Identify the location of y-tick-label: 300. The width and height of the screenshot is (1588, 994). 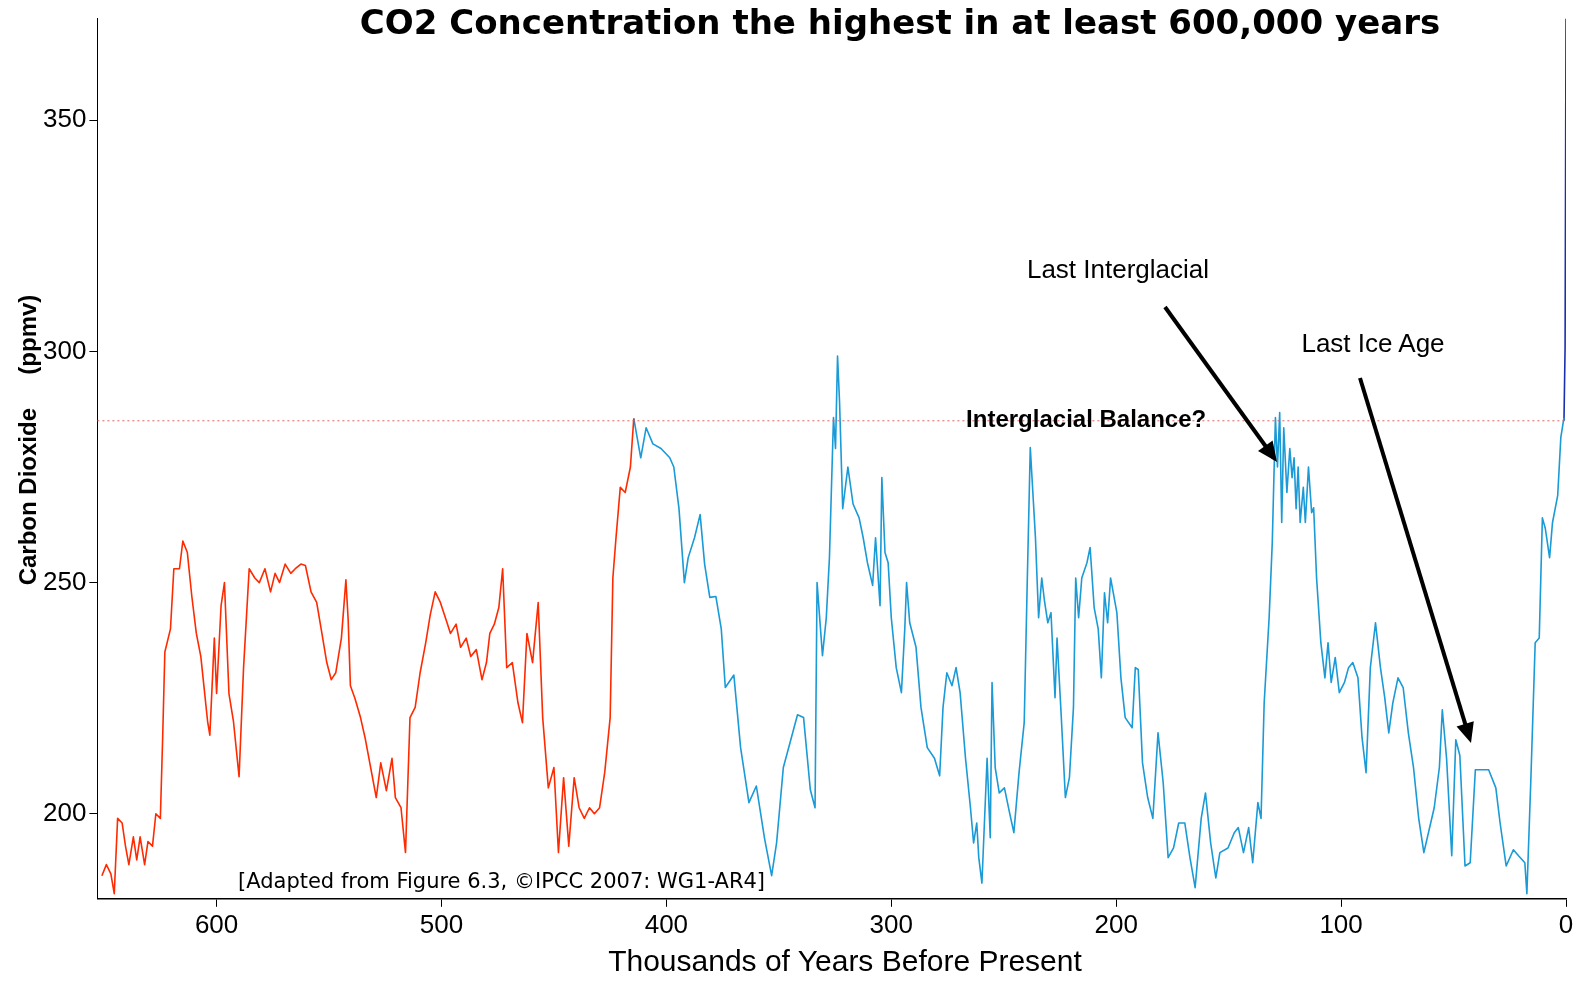
(64, 349).